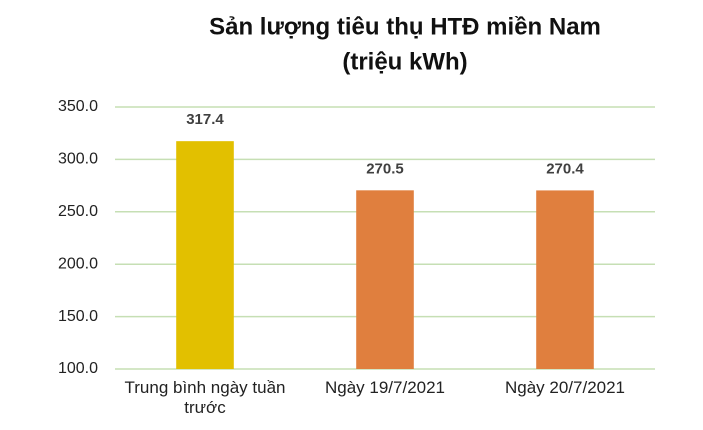 The image size is (703, 430). What do you see at coordinates (78, 263) in the screenshot?
I see `y-tick-label: 200.0` at bounding box center [78, 263].